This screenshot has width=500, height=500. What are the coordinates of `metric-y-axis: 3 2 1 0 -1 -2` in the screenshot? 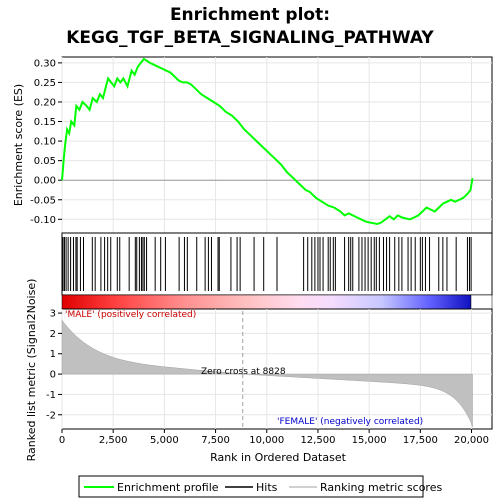 It's located at (54, 365).